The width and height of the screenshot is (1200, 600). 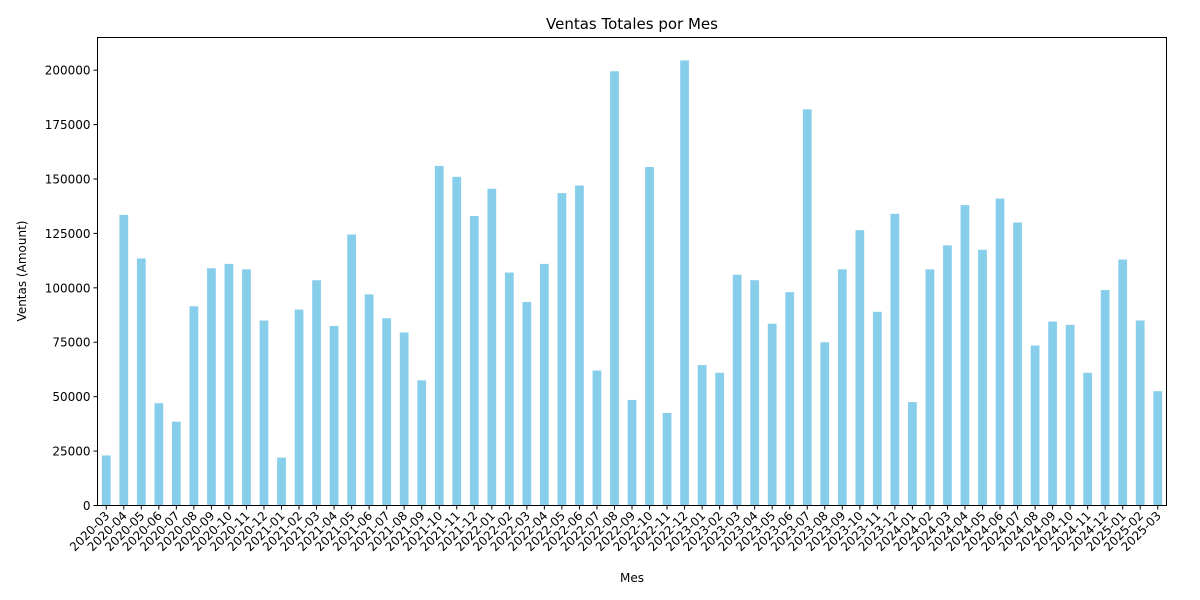 What do you see at coordinates (71, 343) in the screenshot?
I see `y-tick-label: 75000` at bounding box center [71, 343].